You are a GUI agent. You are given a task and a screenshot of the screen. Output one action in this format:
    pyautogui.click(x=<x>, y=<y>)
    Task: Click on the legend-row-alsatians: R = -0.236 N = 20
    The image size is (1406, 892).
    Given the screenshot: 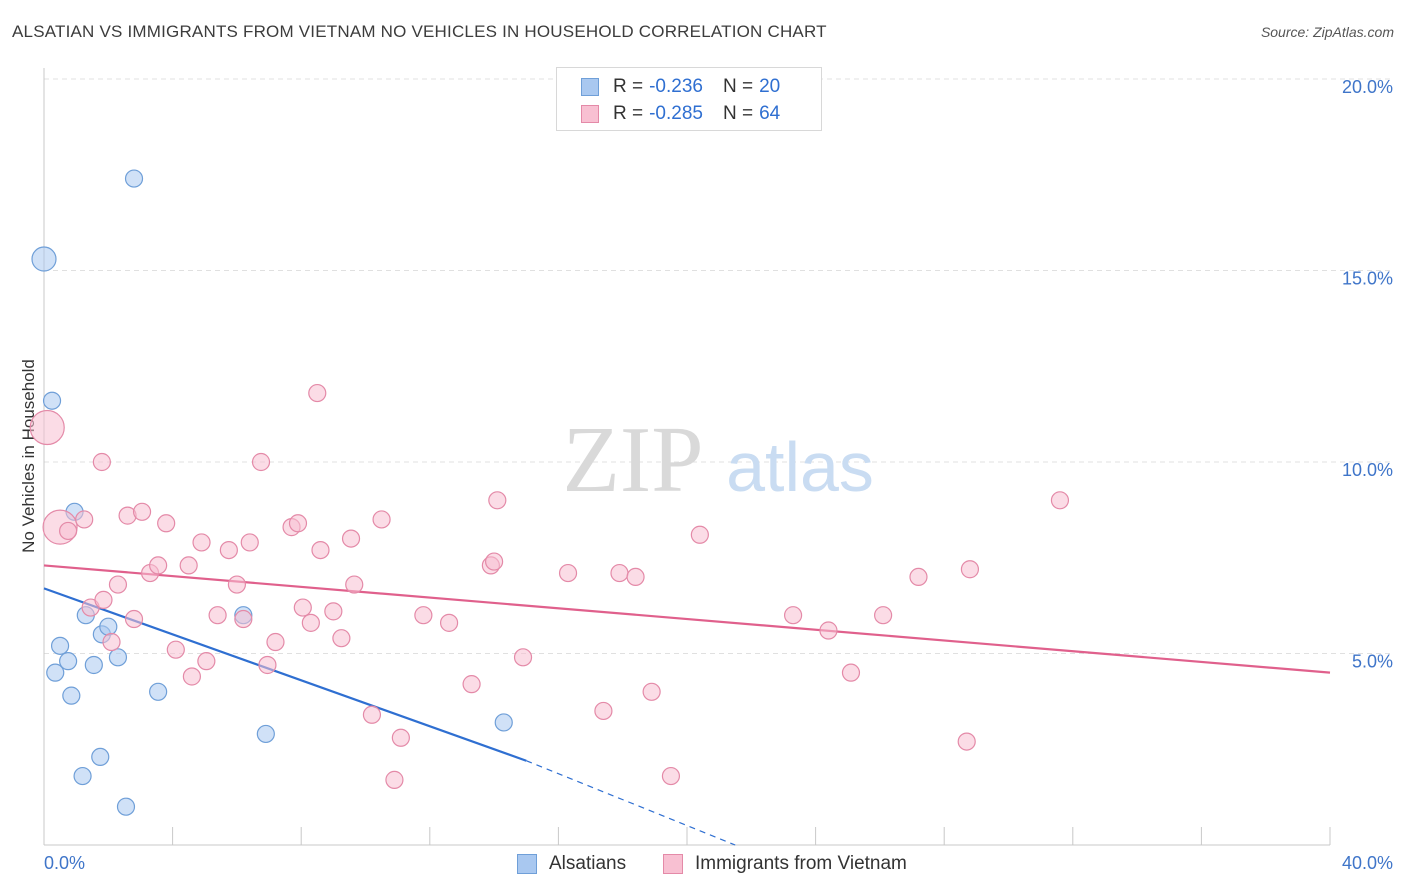 What is the action you would take?
    pyautogui.click(x=680, y=87)
    